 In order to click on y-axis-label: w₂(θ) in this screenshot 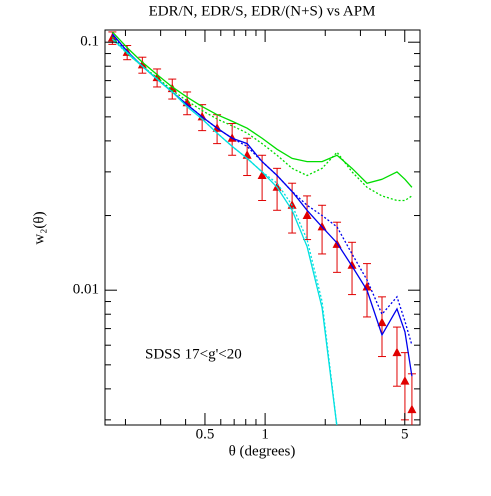, I will do `click(39, 227)`.